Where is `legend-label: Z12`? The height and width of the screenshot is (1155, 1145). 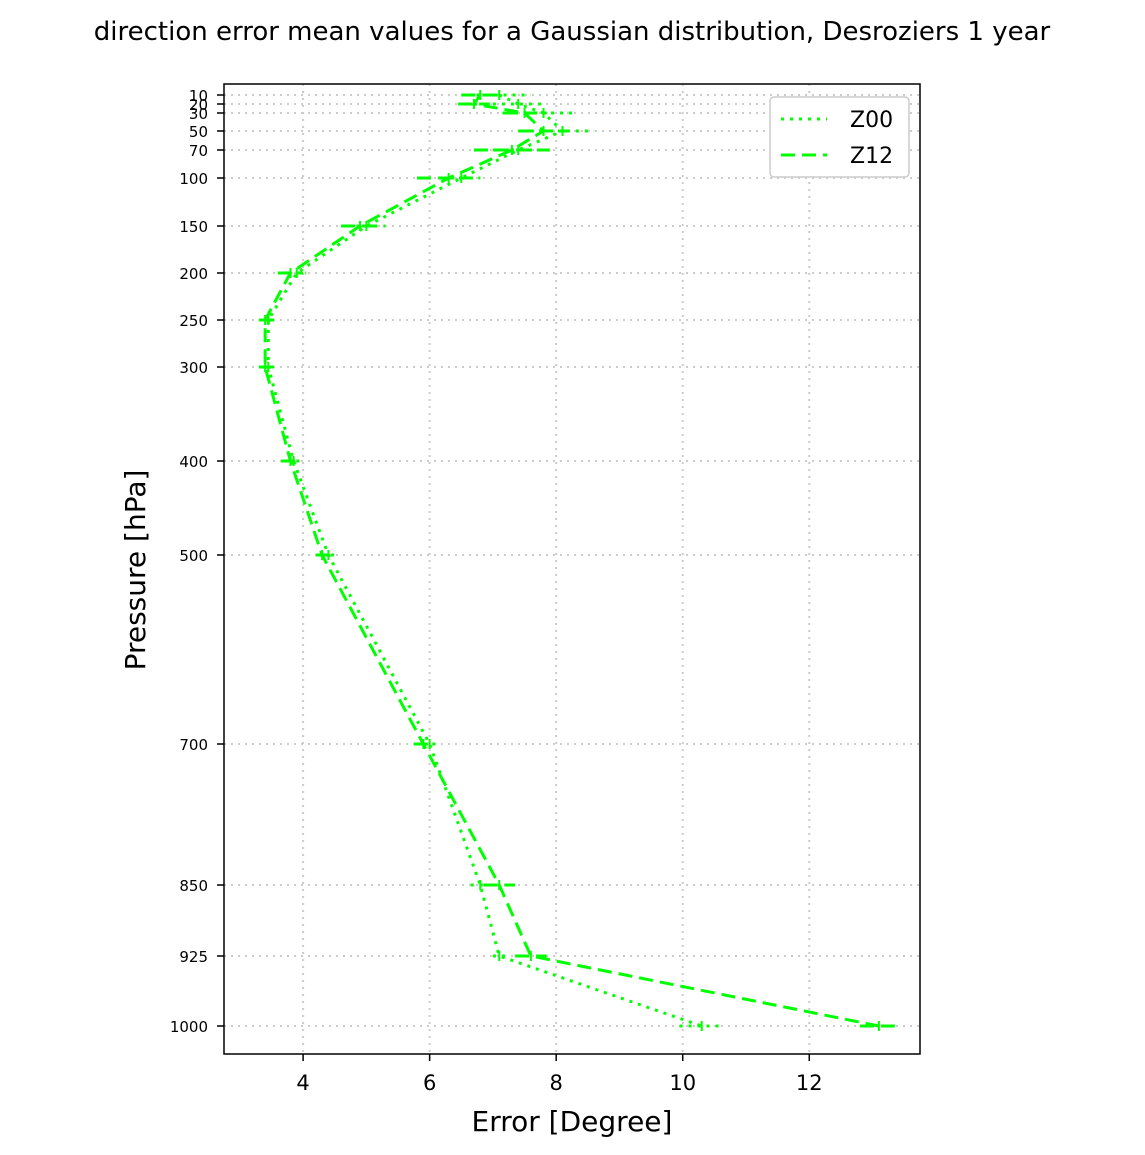
legend-label: Z12 is located at coordinates (871, 156).